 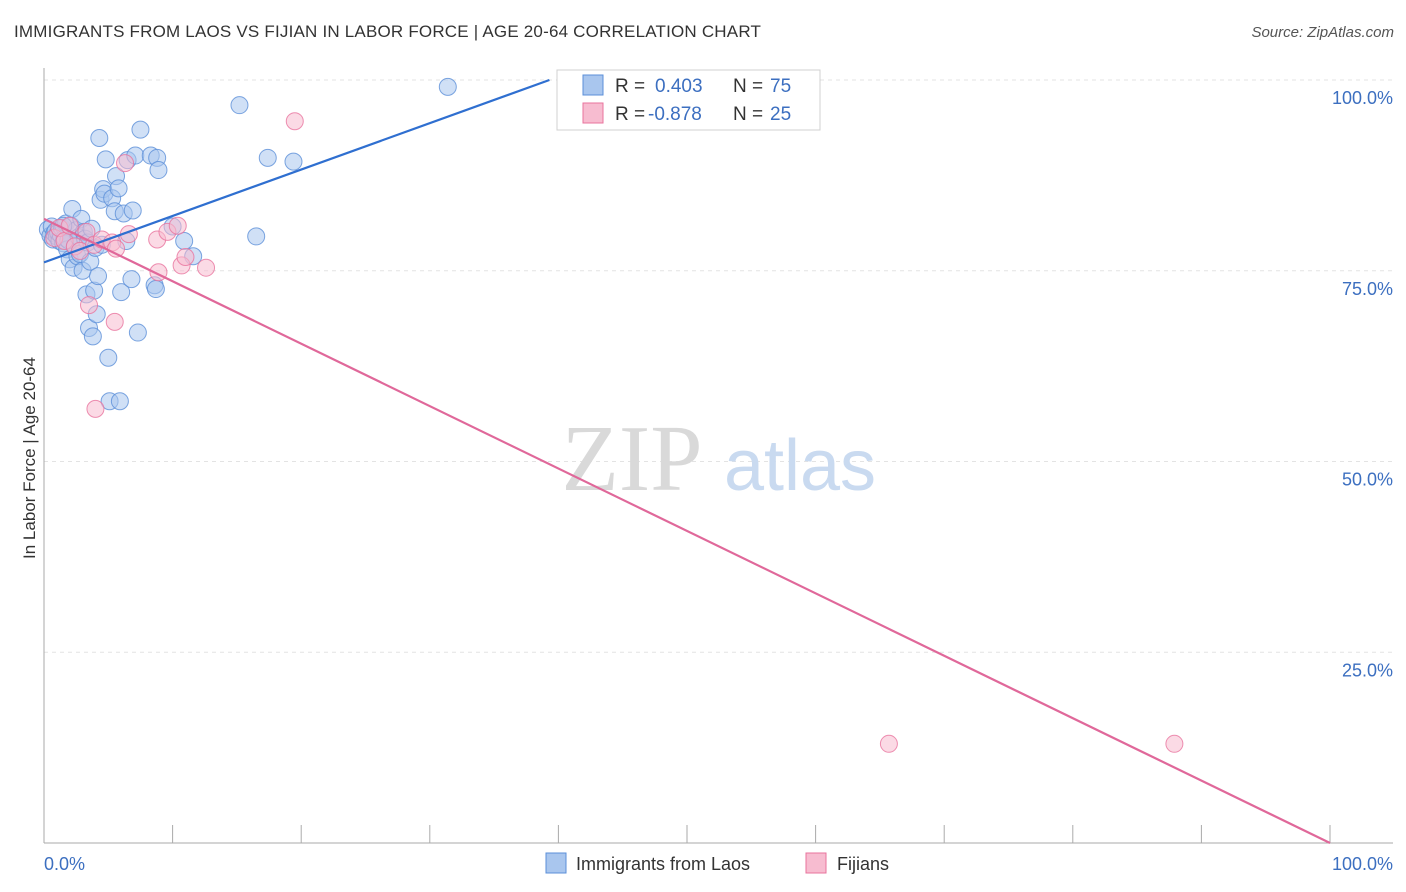 I want to click on legend-n-label-laos: N =, so click(x=748, y=86).